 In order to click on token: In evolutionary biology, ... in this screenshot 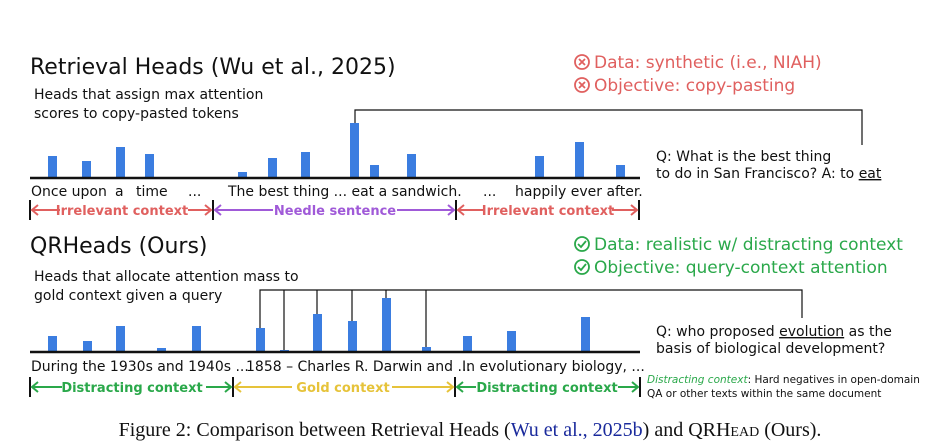, I will do `click(553, 367)`.